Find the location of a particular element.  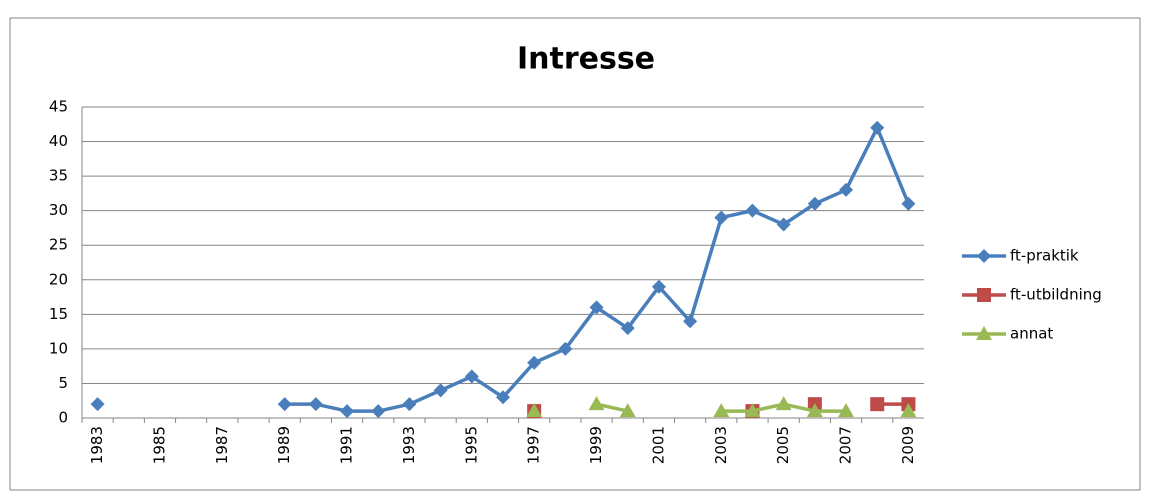

x-tick-label: 1999 is located at coordinates (596, 445).